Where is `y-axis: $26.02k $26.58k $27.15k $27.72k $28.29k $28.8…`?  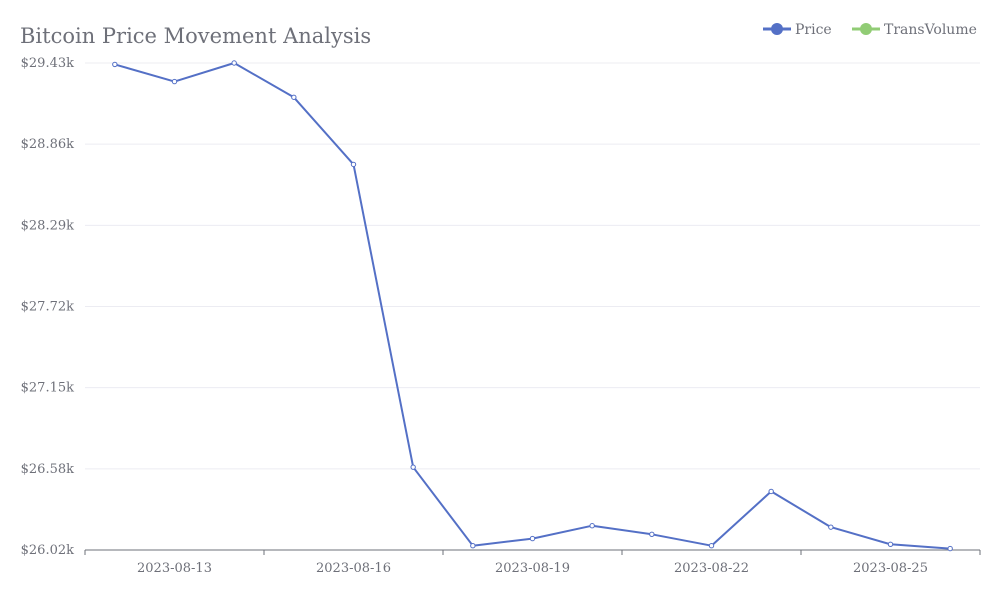
y-axis: $26.02k $26.58k $27.15k $27.72k $28.29k $28.8… is located at coordinates (47, 307).